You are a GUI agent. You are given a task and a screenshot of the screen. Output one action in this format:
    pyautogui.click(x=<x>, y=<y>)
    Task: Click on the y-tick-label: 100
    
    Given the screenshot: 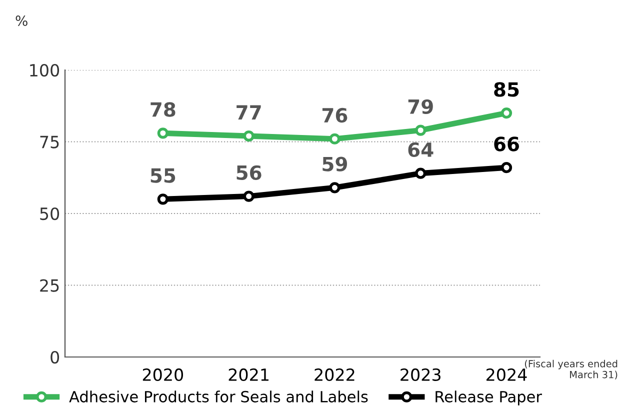 What is the action you would take?
    pyautogui.click(x=45, y=70)
    